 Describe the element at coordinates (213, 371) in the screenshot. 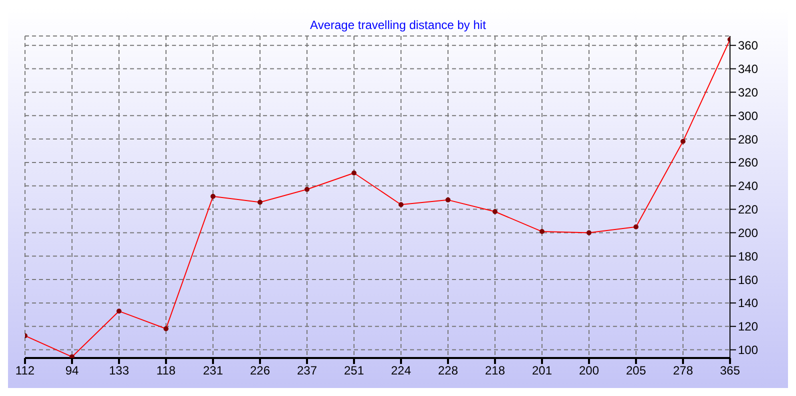

I see `x-tick-label: 231` at that location.